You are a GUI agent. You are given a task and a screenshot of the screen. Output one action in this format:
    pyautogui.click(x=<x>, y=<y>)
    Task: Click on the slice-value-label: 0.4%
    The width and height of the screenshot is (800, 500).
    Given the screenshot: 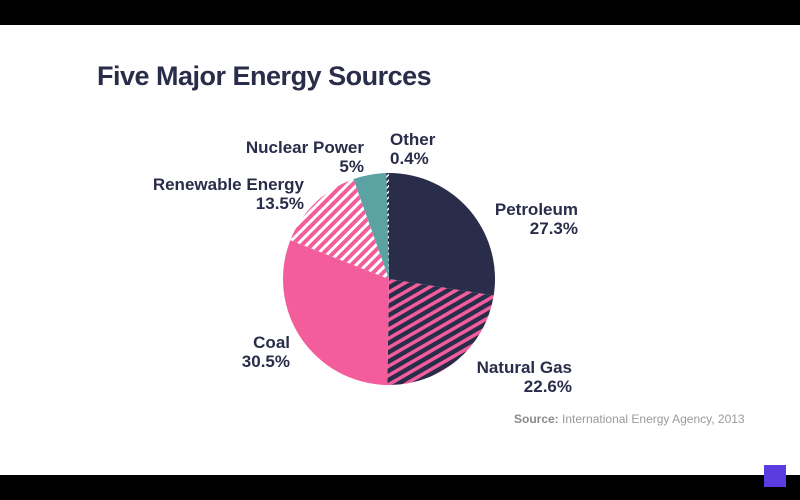 What is the action you would take?
    pyautogui.click(x=409, y=158)
    